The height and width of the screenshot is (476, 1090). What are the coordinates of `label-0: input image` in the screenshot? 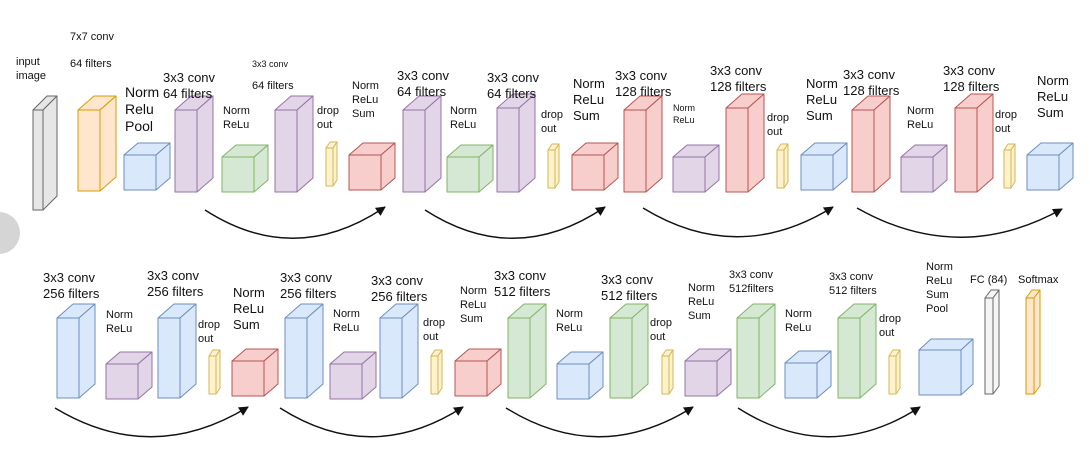 It's located at (31, 69).